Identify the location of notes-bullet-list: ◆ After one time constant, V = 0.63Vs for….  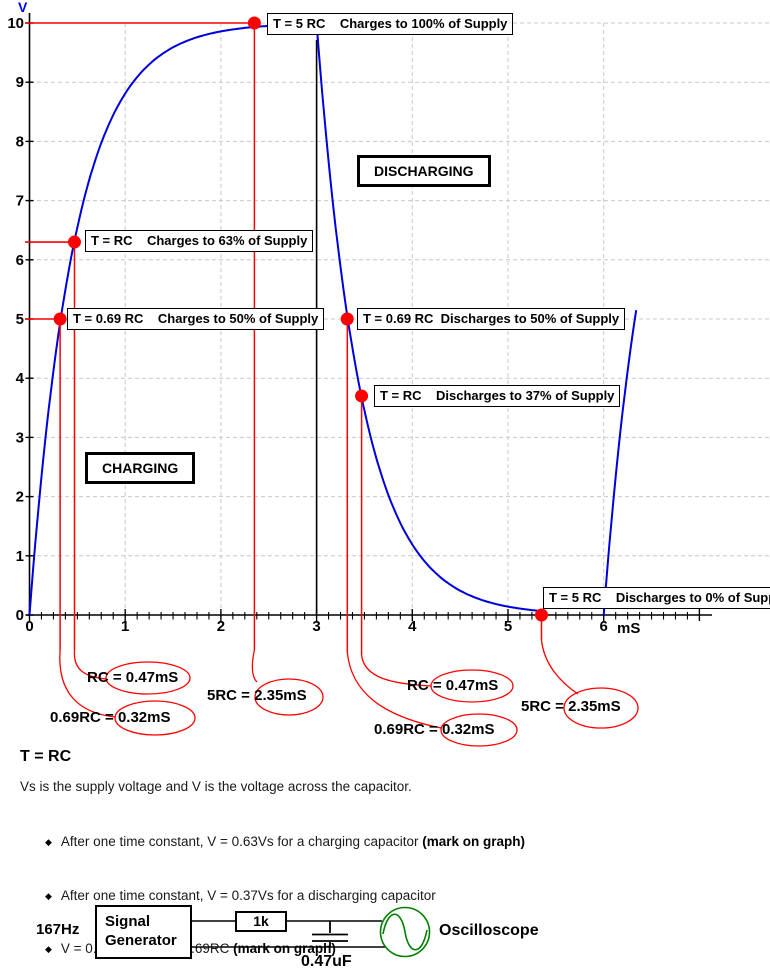
(285, 889).